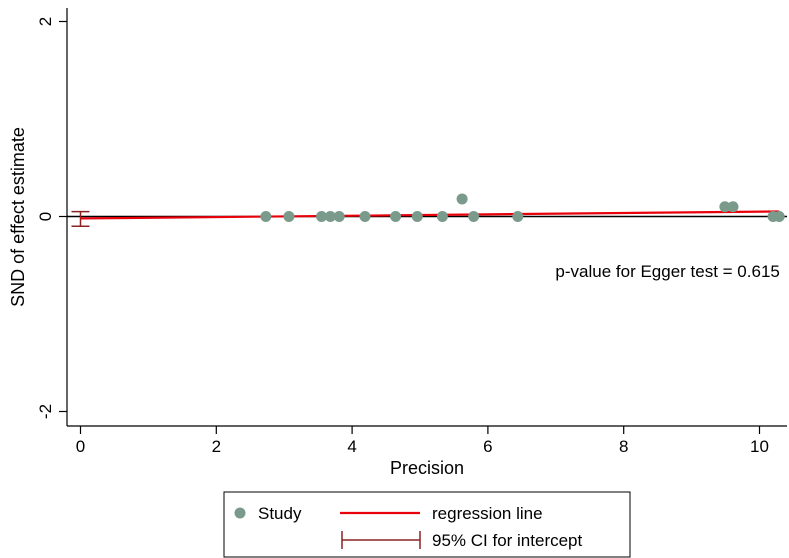 This screenshot has height=558, width=789. I want to click on legend-label-regression: regression line, so click(487, 513).